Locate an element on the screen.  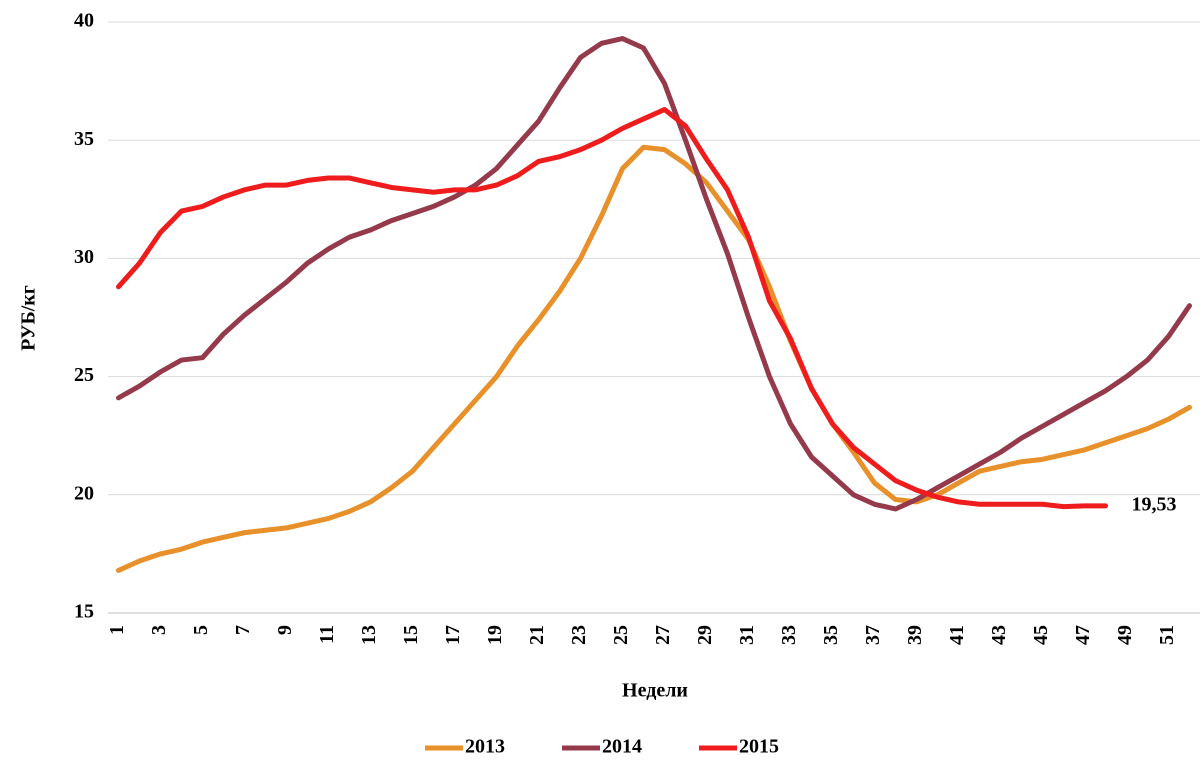
x-tick-label: 47 is located at coordinates (1083, 635).